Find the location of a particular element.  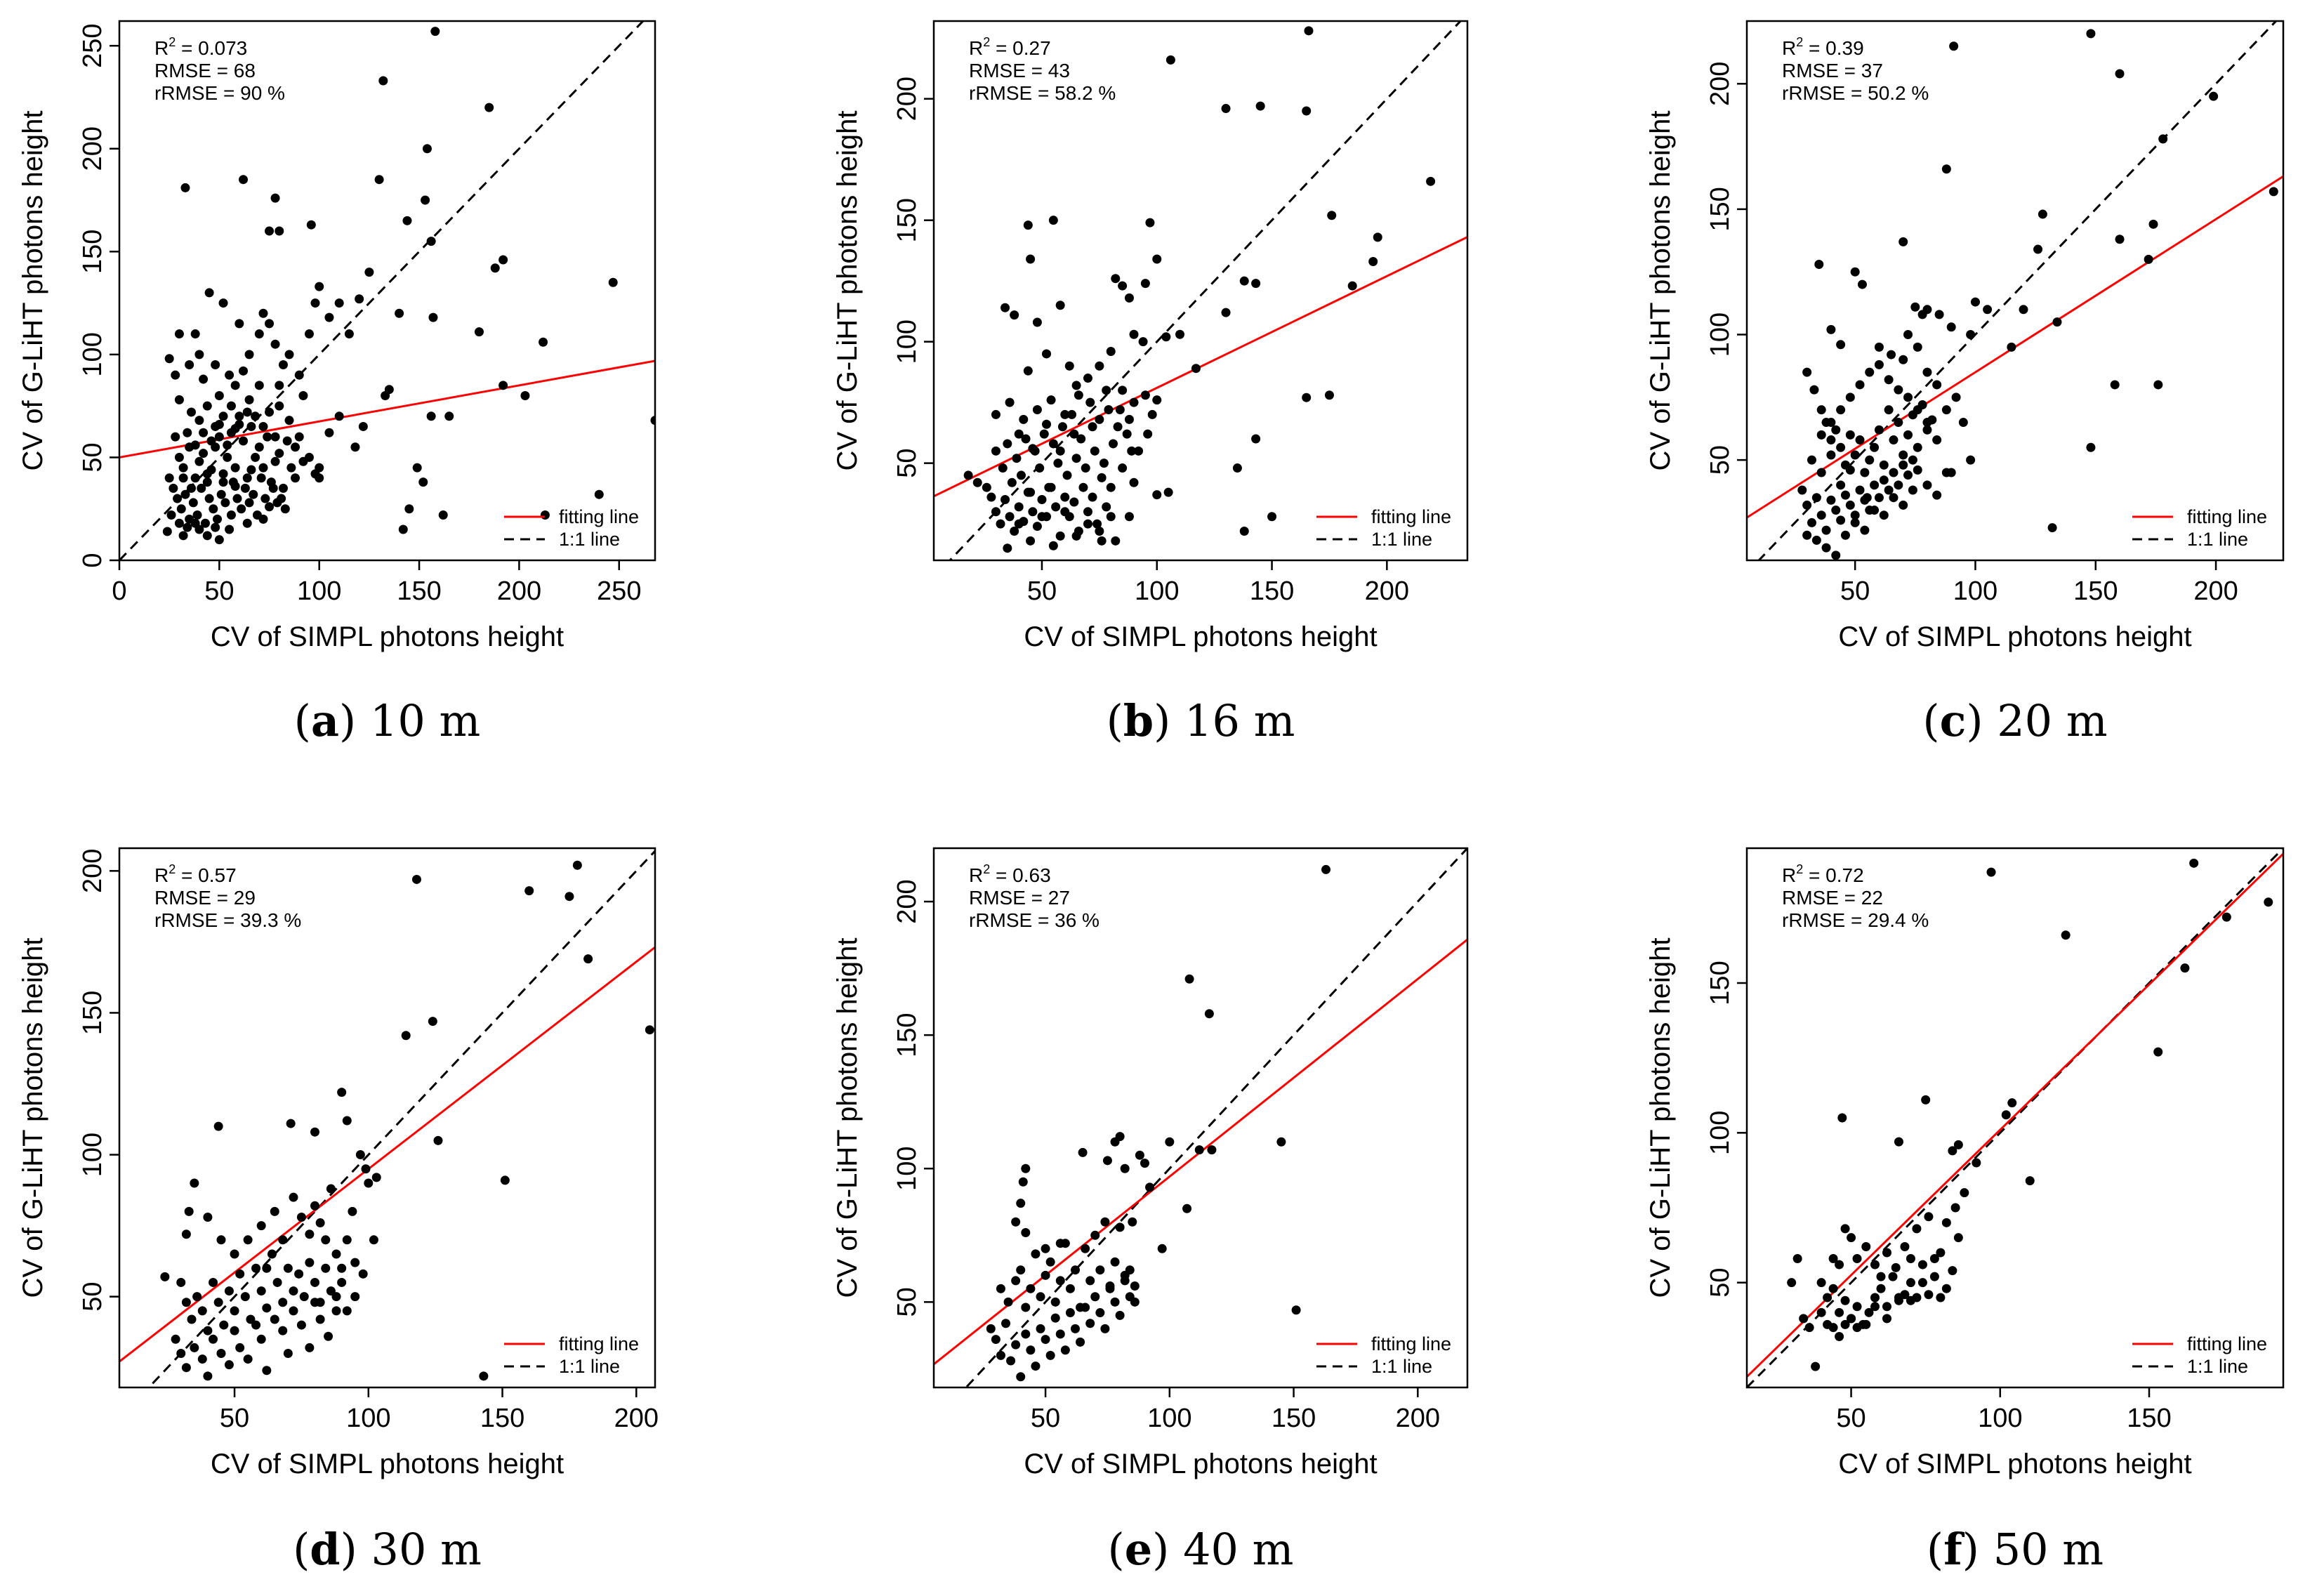

chart-6-points is located at coordinates (2030, 1114).